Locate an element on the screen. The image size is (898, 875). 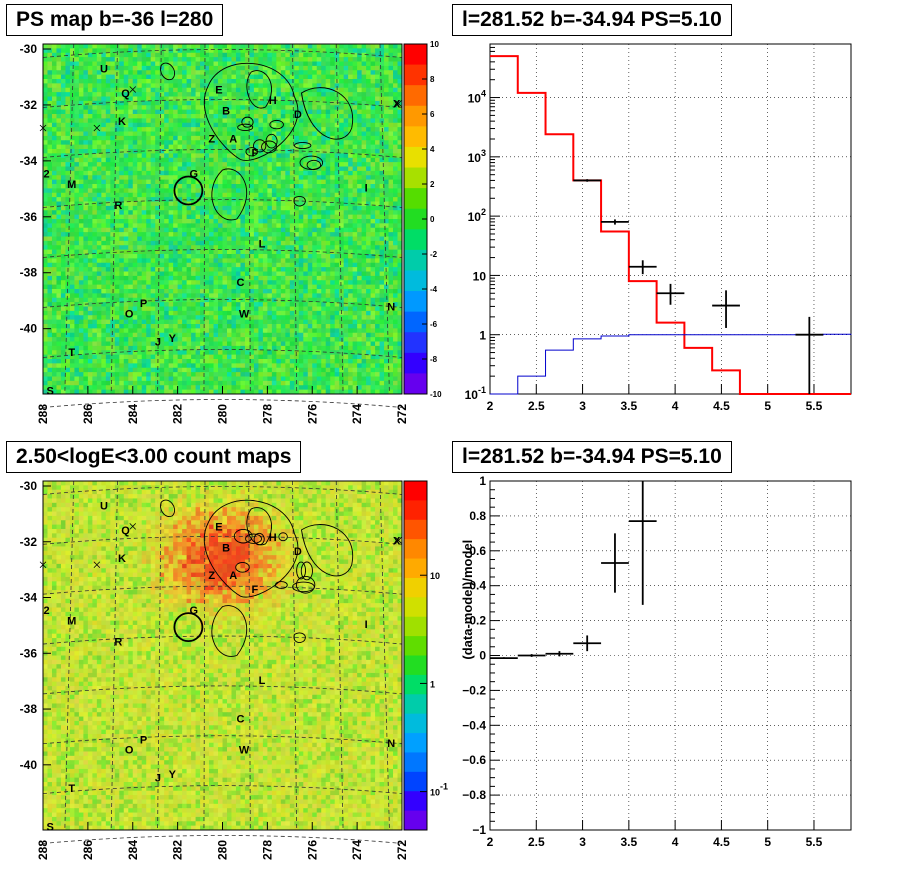
residual-y-tick-label: 0.8 is located at coordinates (477, 516).